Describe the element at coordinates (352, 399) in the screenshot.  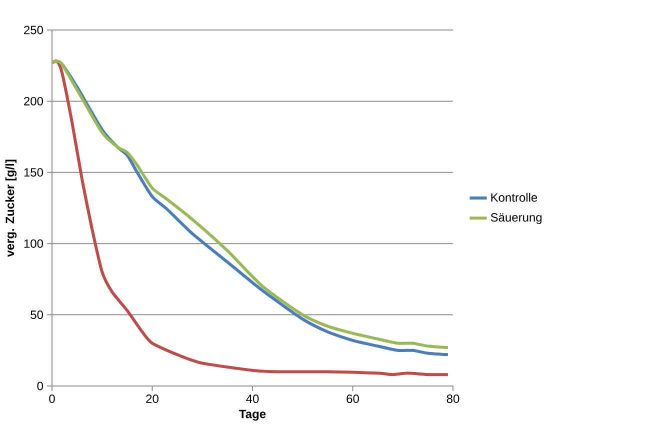
I see `x-tick-label: 60` at that location.